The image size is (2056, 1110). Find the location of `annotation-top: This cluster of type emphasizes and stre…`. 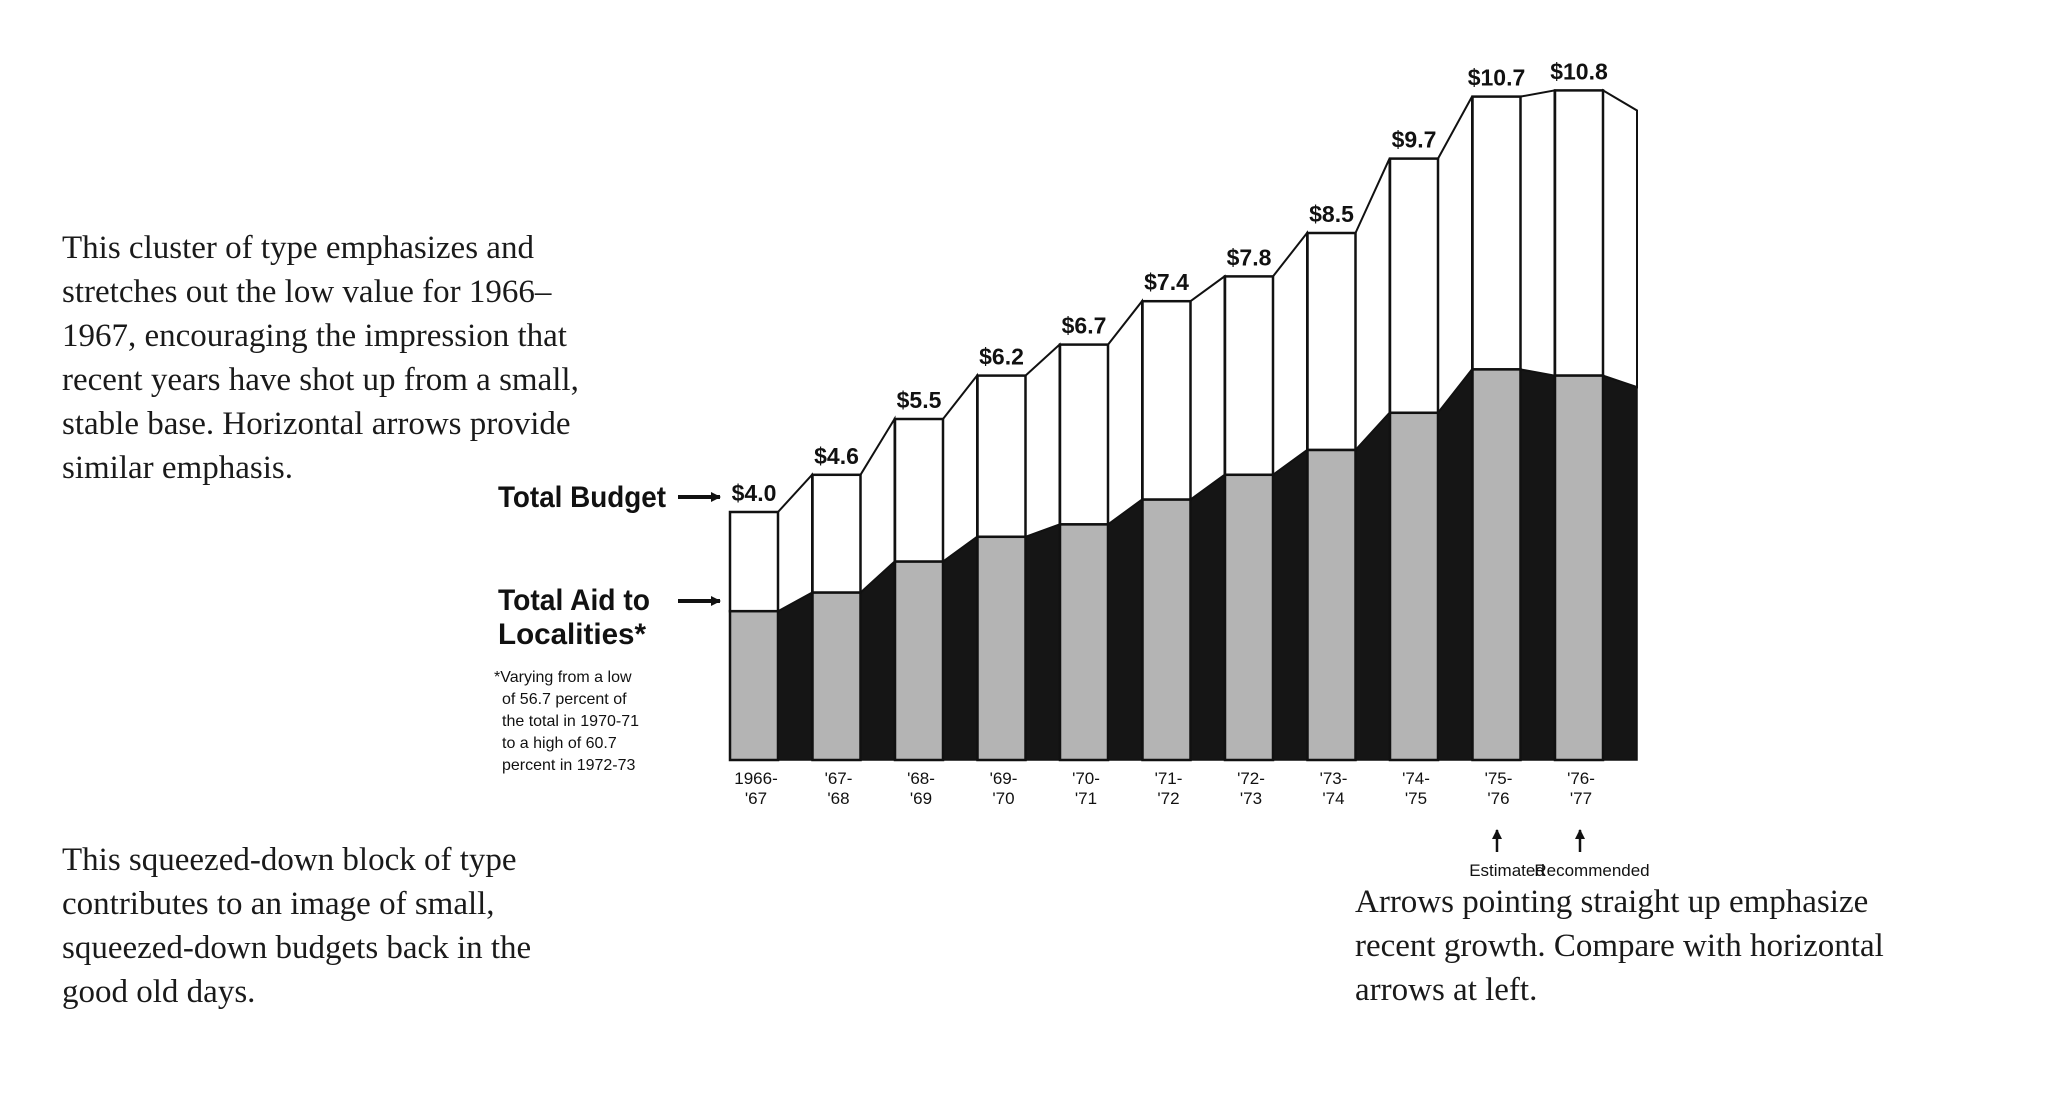

annotation-top: This cluster of type emphasizes and stre… is located at coordinates (320, 358).